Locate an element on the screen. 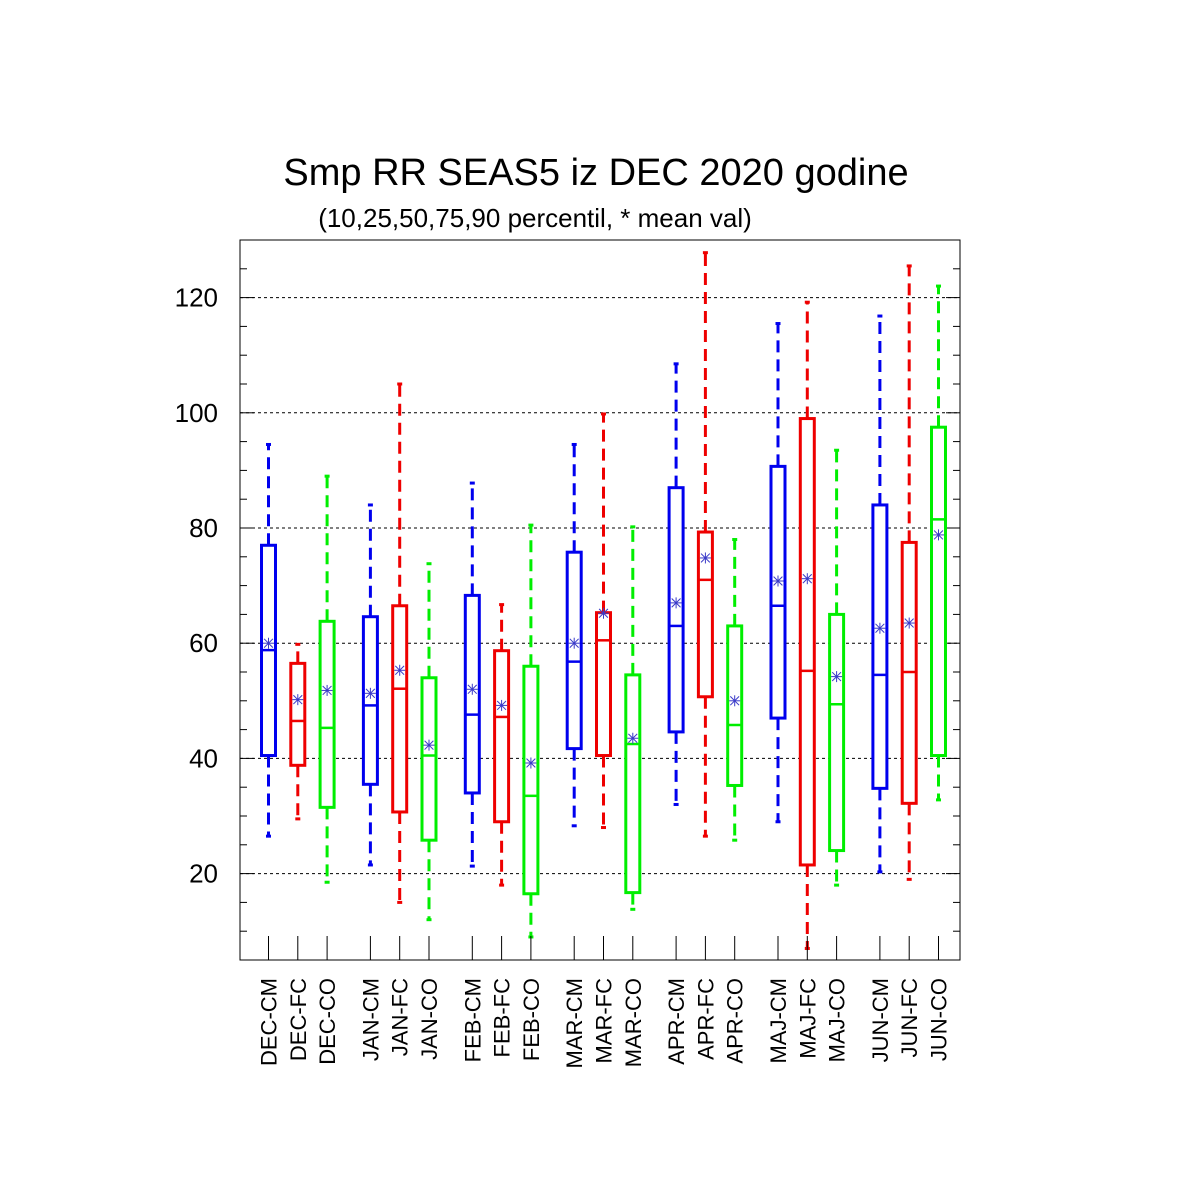 Image resolution: width=1200 pixels, height=1200 pixels. x-tick-label: MAR-CO is located at coordinates (633, 1022).